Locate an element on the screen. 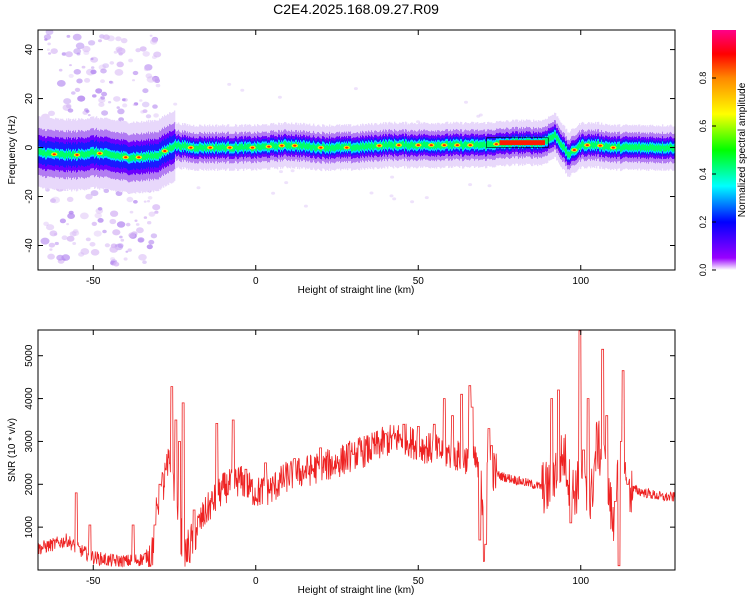  y-tick-label: 5000 is located at coordinates (29, 355).